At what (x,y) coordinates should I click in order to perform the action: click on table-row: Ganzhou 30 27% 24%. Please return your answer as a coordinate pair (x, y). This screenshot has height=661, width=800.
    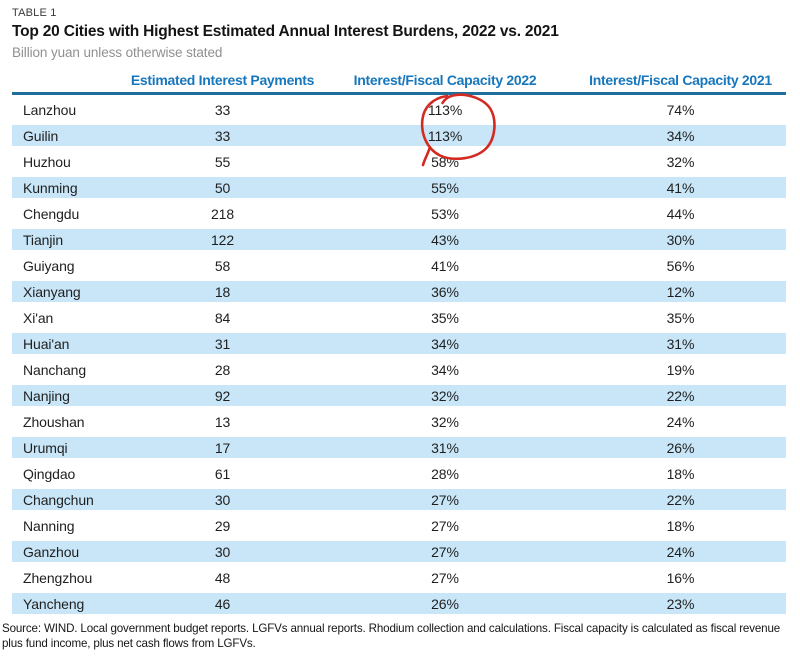
    Looking at the image, I should click on (399, 551).